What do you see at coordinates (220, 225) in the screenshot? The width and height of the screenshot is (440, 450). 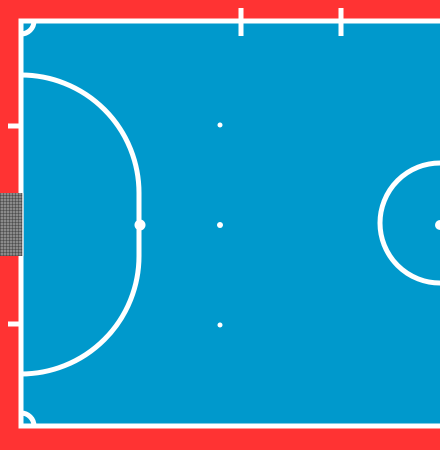 I see `second-penalty-spot` at bounding box center [220, 225].